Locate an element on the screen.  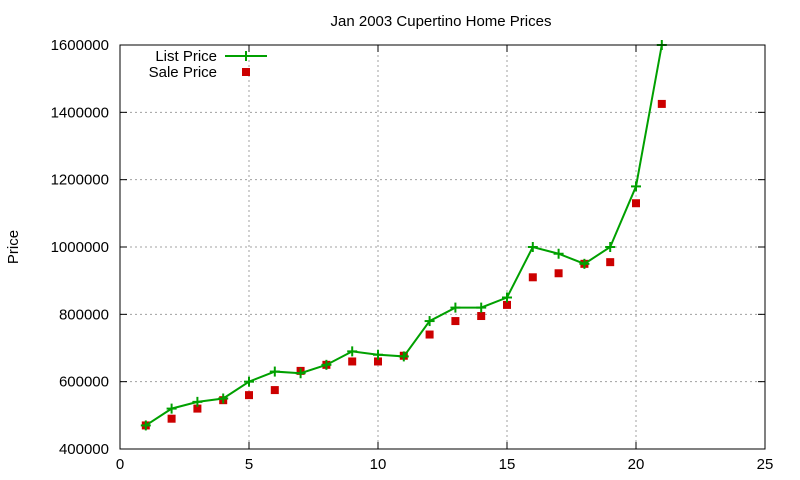
legend-marker-list-price is located at coordinates (246, 56).